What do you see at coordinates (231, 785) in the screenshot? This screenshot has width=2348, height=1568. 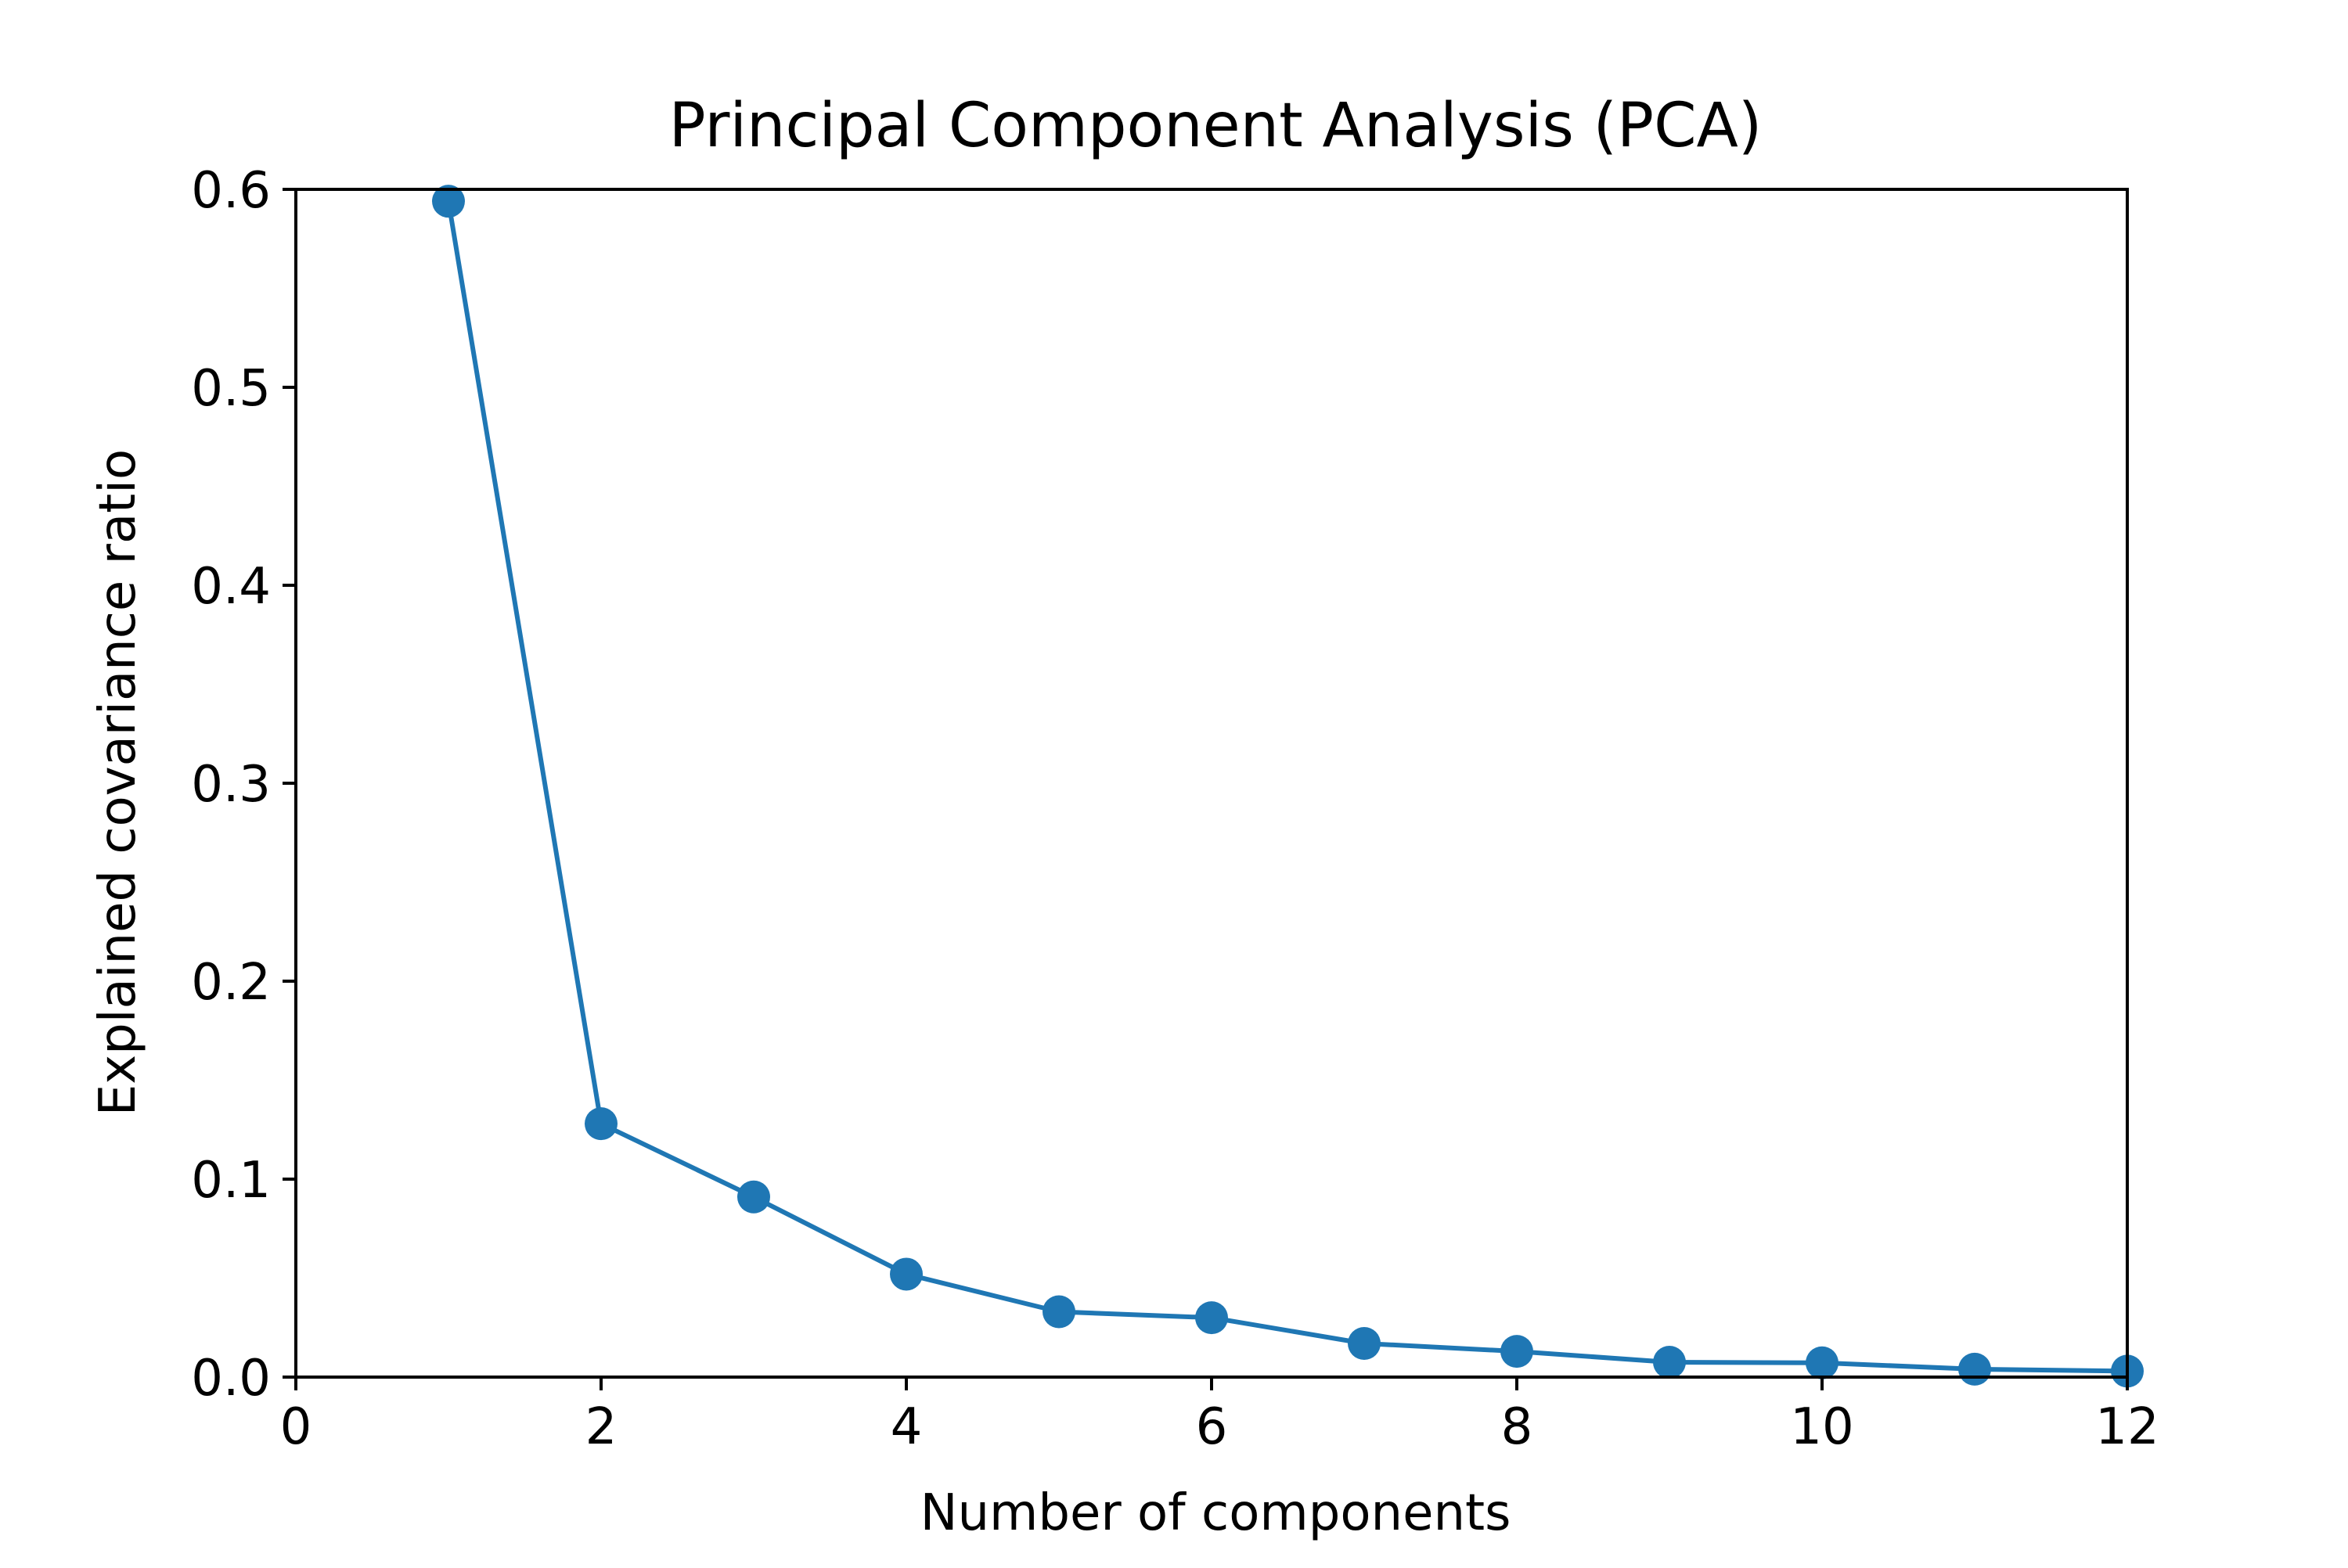 I see `y-tick-label: 0.3` at bounding box center [231, 785].